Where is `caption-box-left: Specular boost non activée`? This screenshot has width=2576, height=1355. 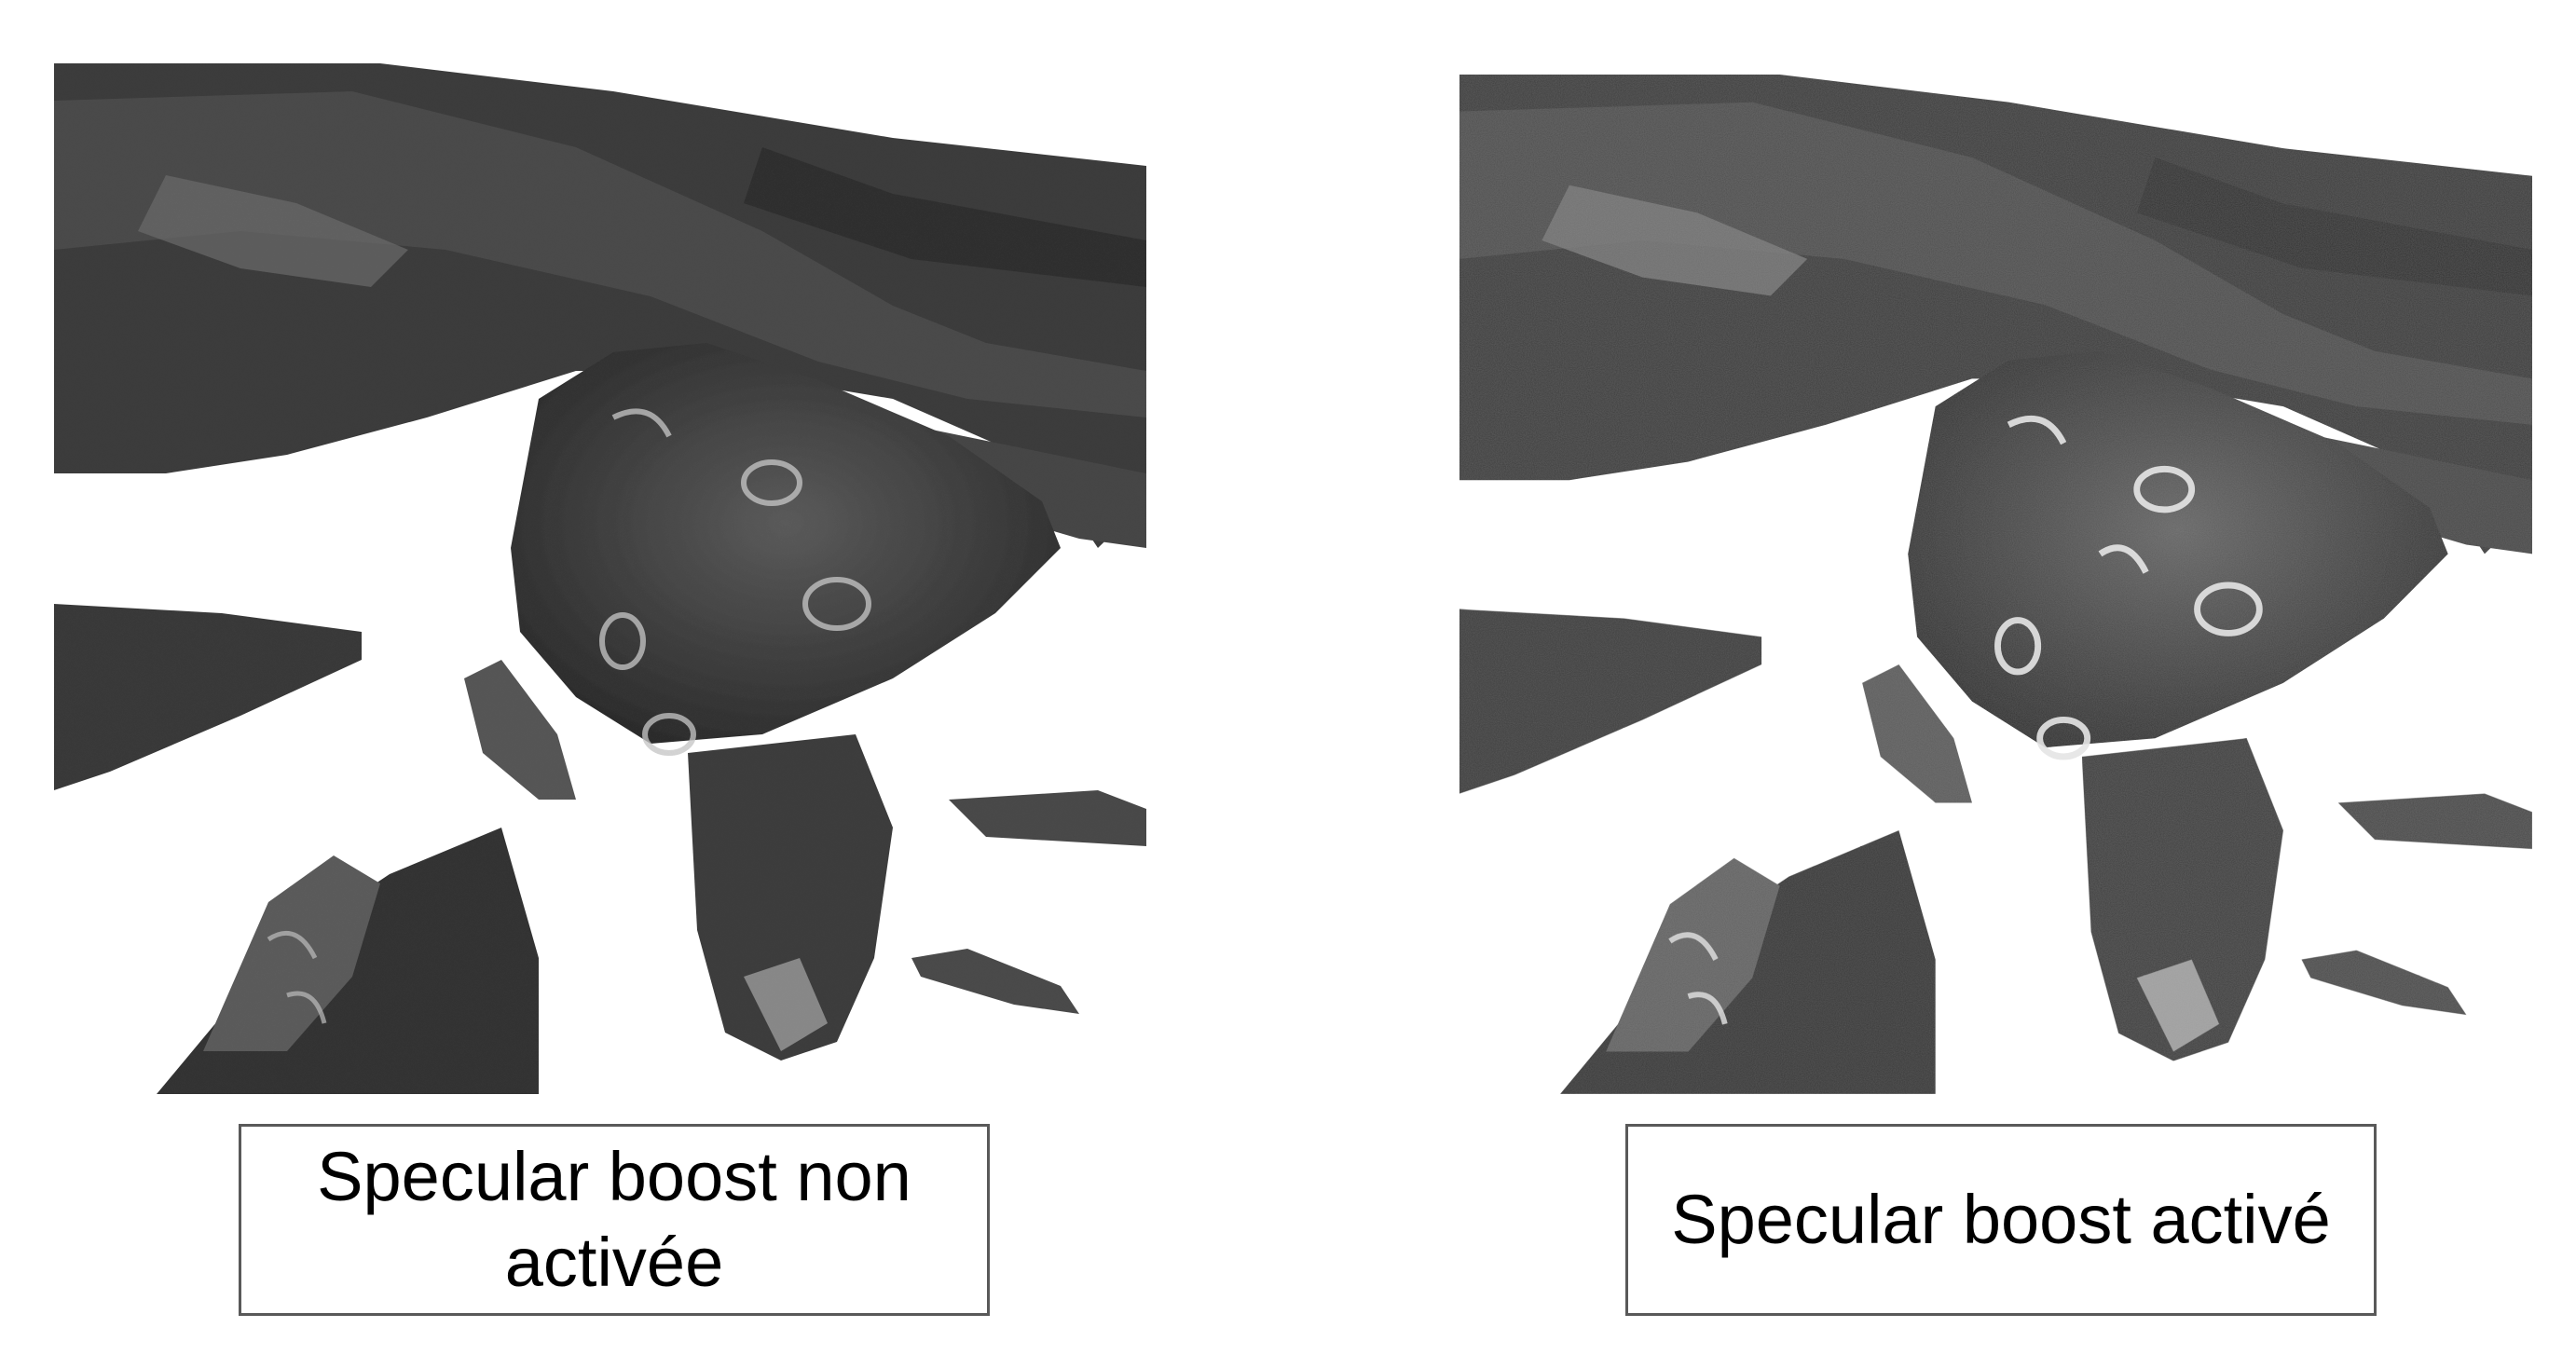
caption-box-left: Specular boost non activée is located at coordinates (614, 1220).